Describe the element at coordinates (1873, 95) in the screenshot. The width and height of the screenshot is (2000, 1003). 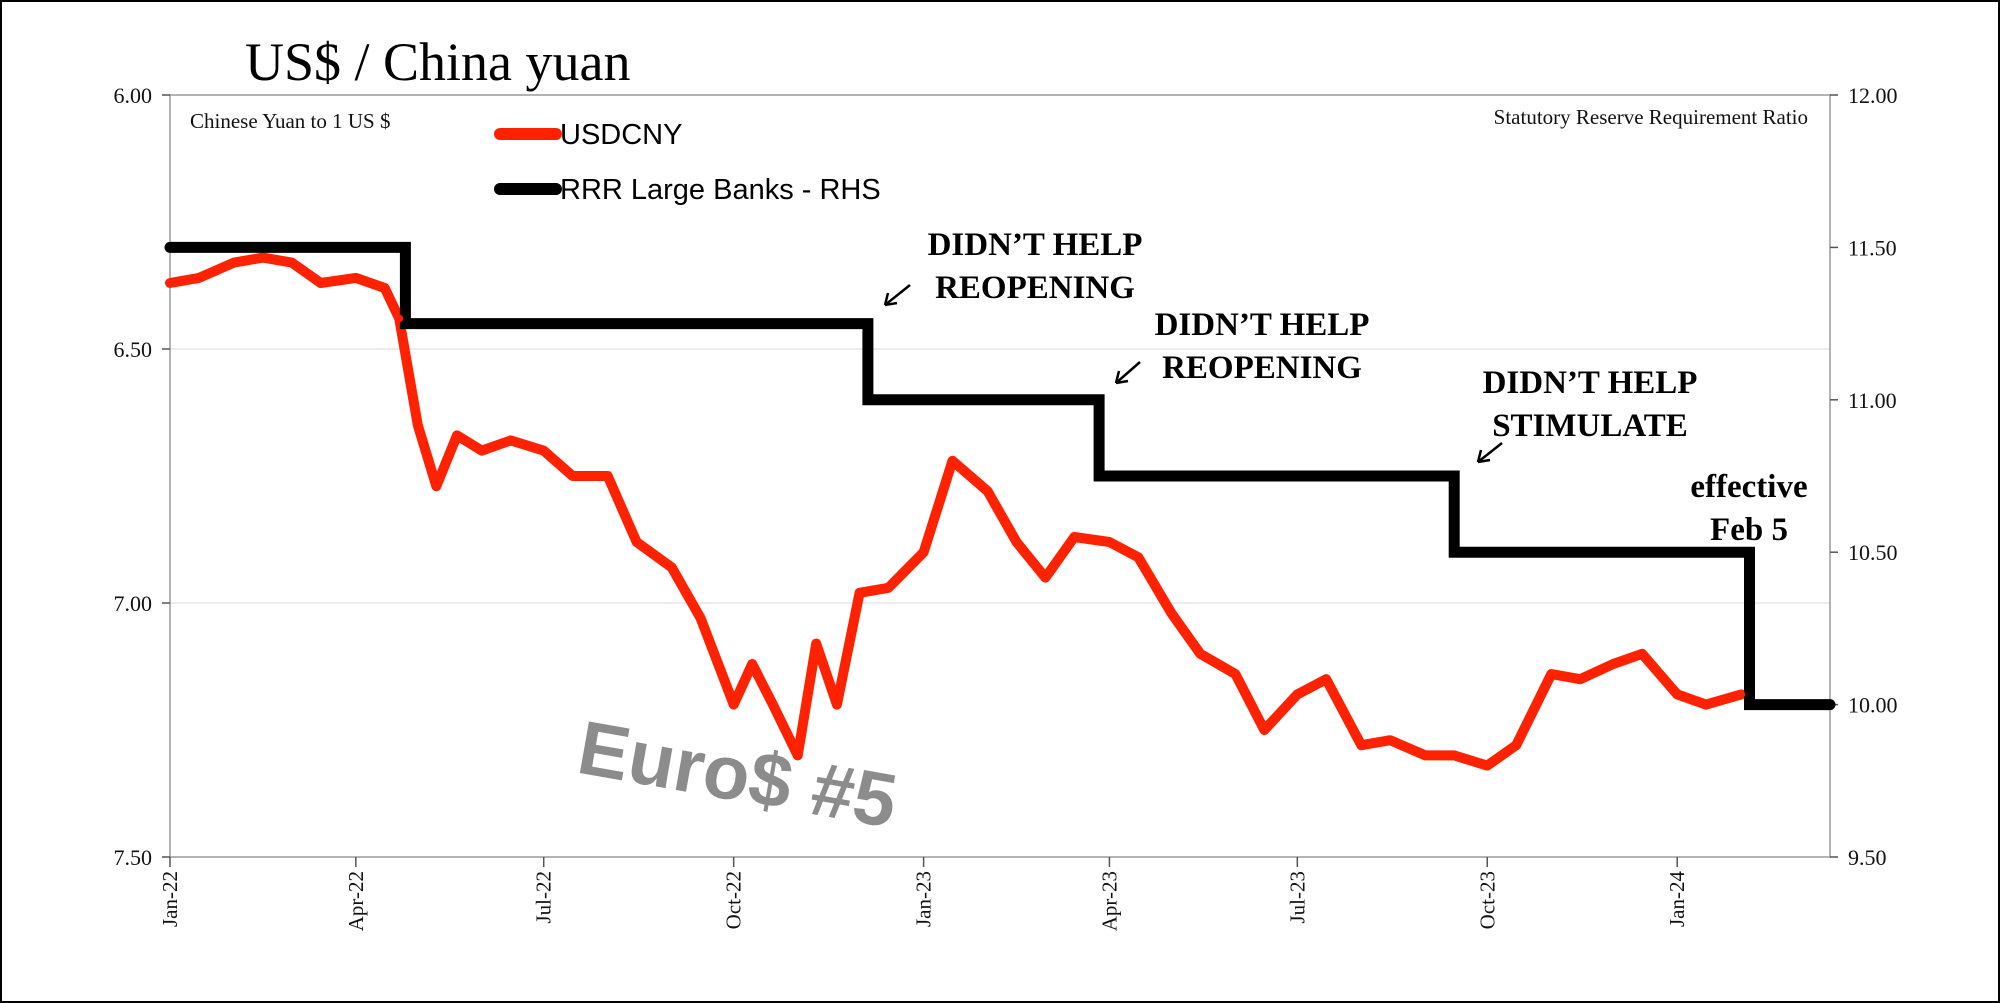
I see `right-axis-tick-label: 12.00` at that location.